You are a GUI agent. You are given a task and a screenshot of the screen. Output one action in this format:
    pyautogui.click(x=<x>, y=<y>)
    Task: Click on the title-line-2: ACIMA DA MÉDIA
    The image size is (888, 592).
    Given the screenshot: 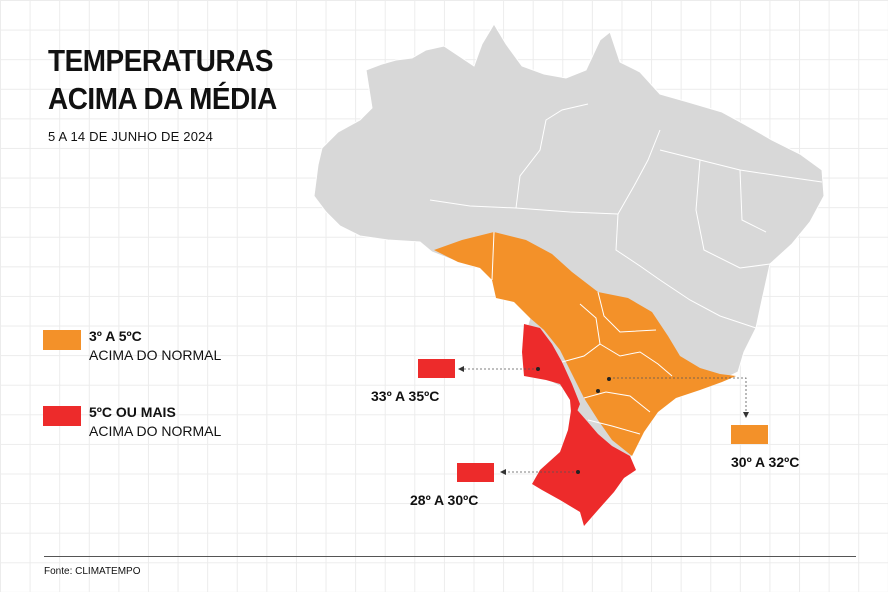 What is the action you would take?
    pyautogui.click(x=162, y=98)
    